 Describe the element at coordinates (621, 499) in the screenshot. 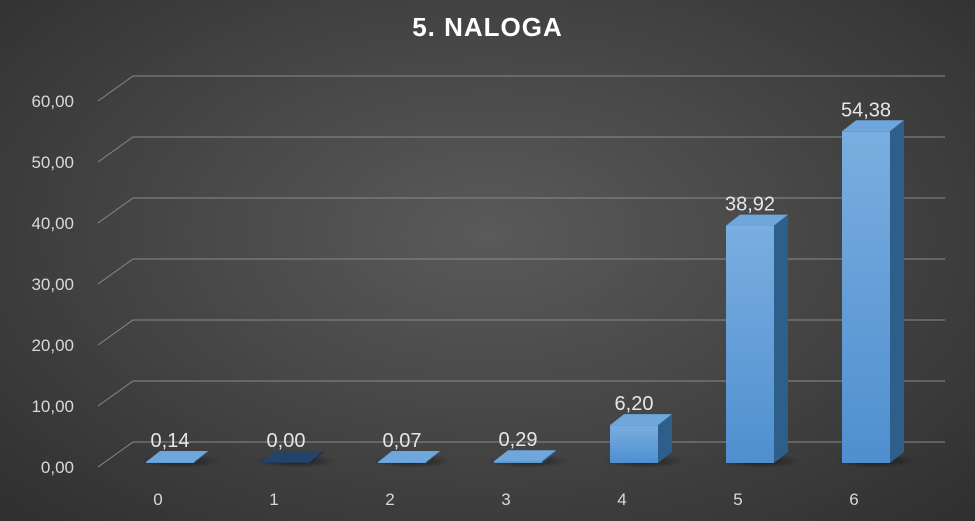

I see `x-tick-label: 4` at that location.